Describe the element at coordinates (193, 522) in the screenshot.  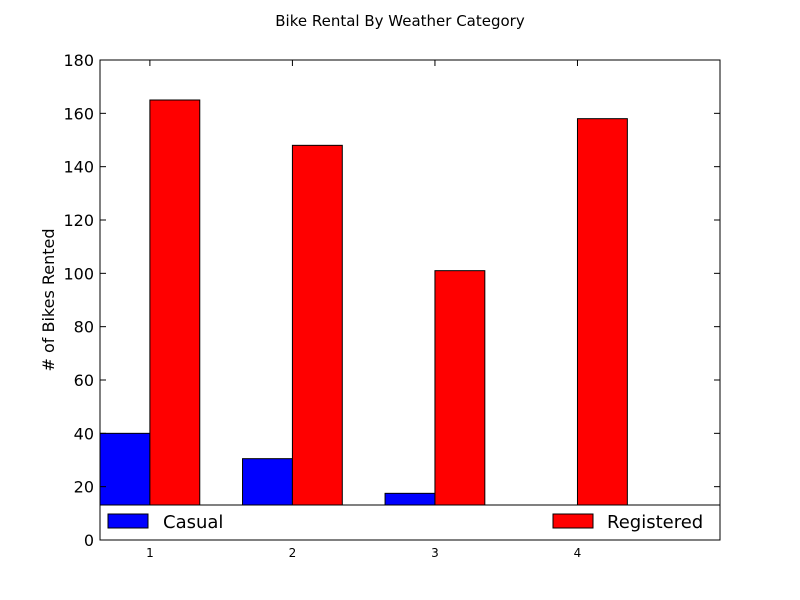
I see `legend-label-casual: Casual` at that location.